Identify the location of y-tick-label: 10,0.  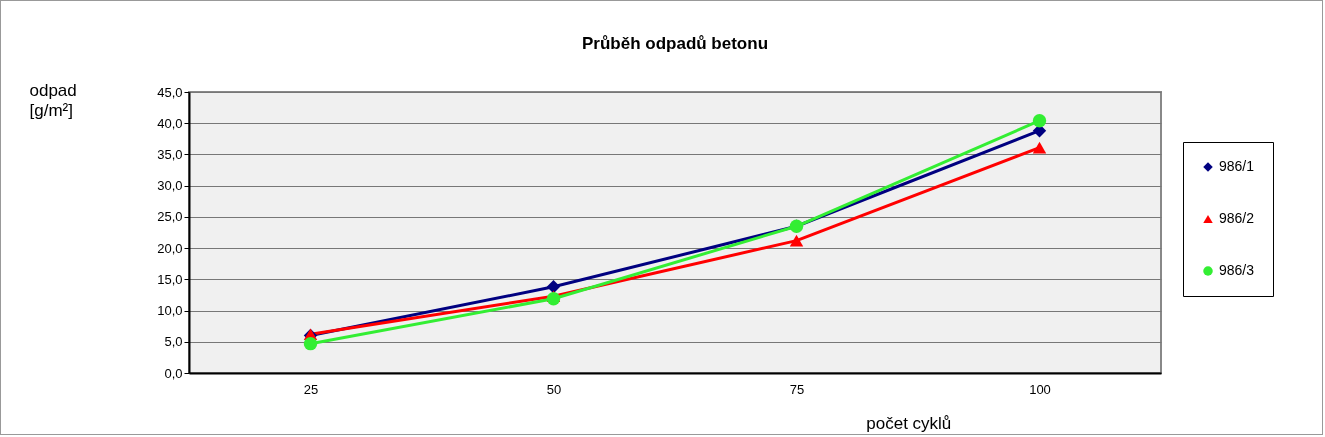
(170, 311).